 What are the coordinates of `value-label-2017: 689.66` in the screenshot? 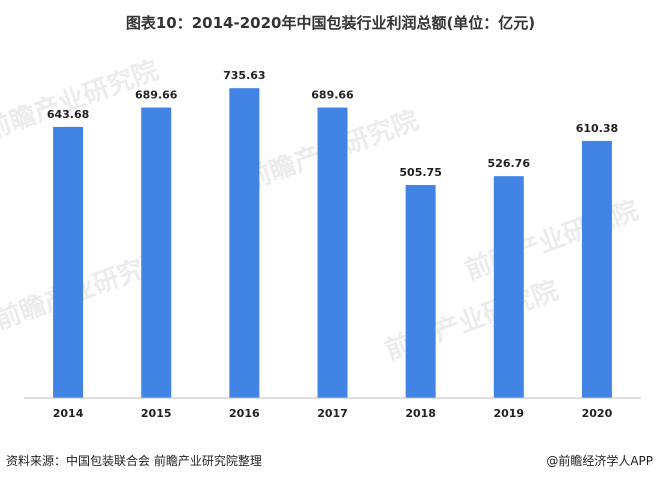 It's located at (332, 95).